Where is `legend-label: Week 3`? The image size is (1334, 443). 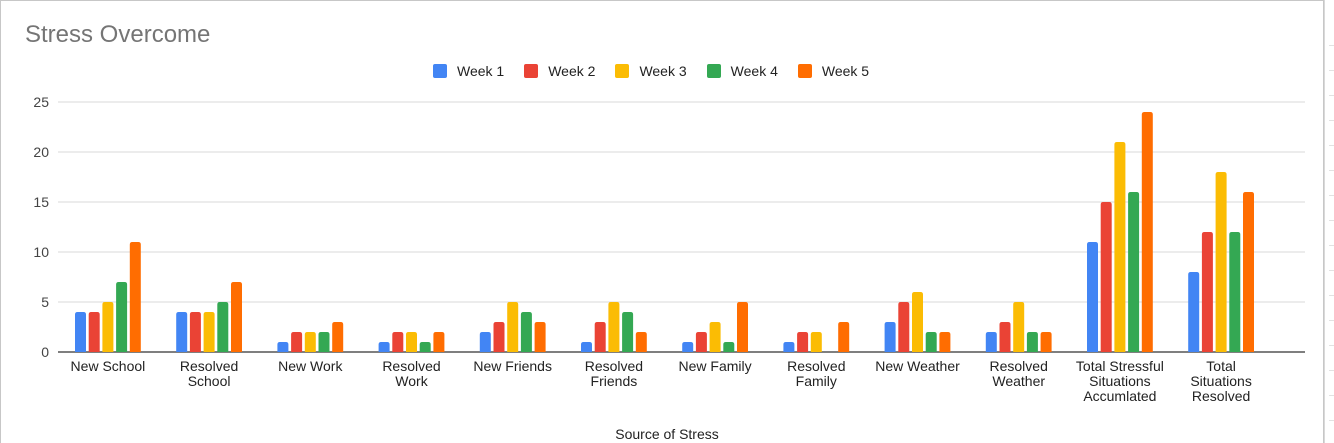 legend-label: Week 3 is located at coordinates (663, 71).